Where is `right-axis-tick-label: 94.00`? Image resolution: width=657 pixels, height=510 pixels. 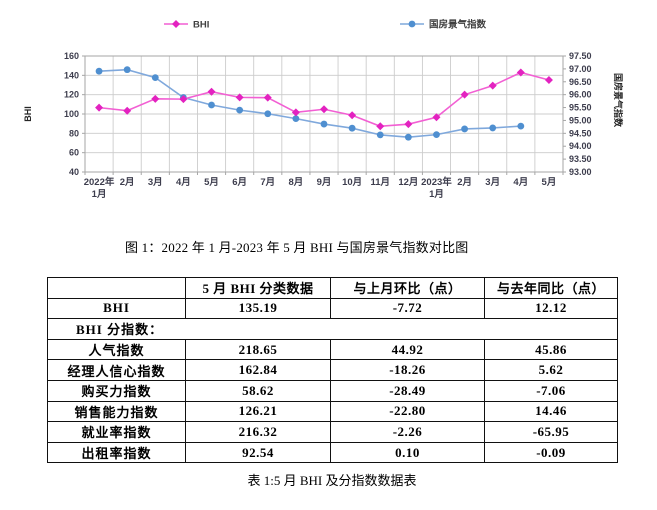
right-axis-tick-label: 94.00 is located at coordinates (580, 146).